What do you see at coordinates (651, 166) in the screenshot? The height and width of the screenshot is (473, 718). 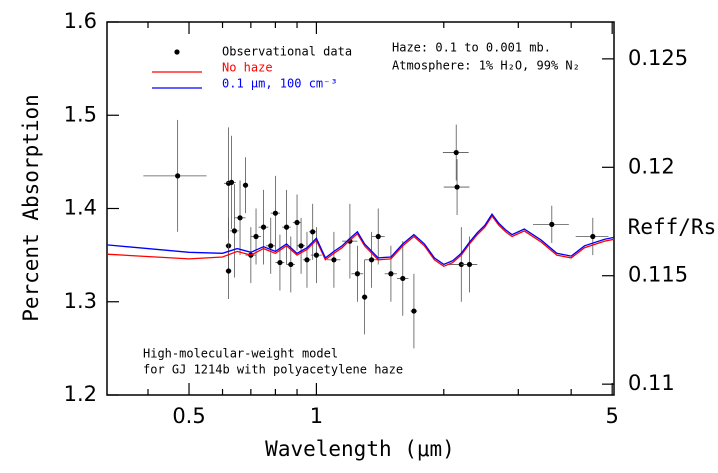 I see `y2-tick-label: 0.12` at bounding box center [651, 166].